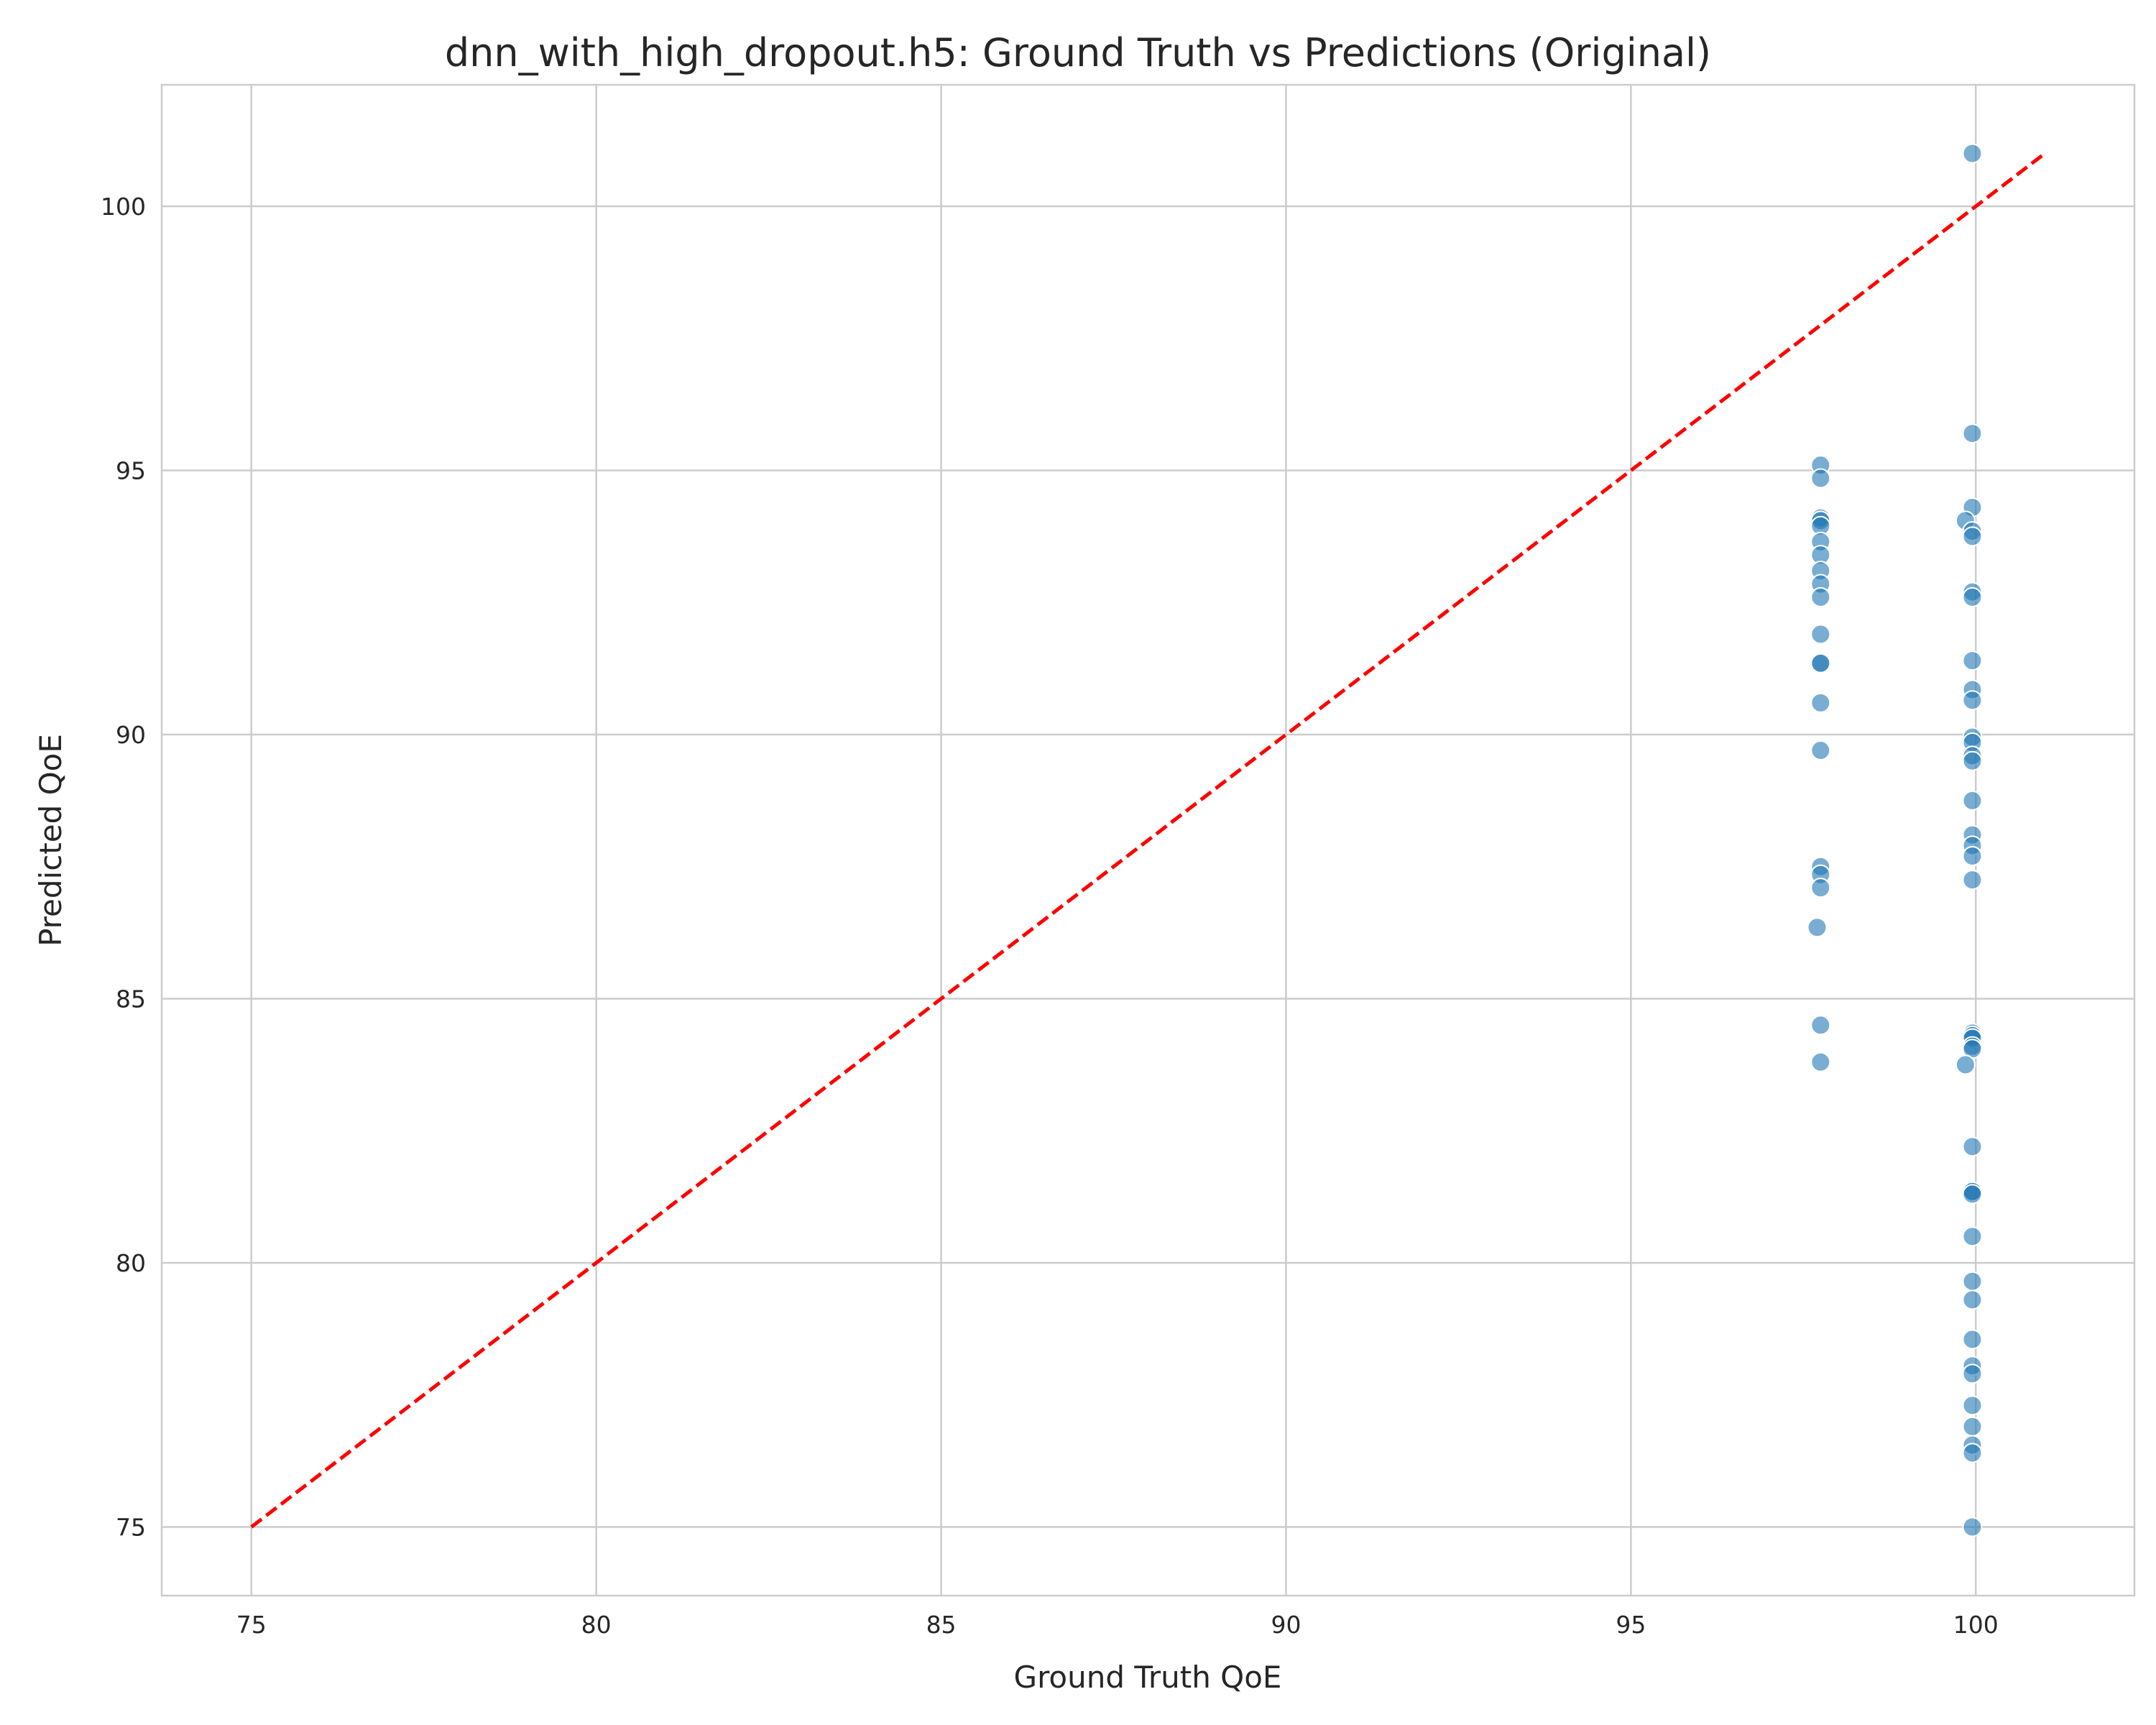  I want to click on data-points, so click(1895, 840).